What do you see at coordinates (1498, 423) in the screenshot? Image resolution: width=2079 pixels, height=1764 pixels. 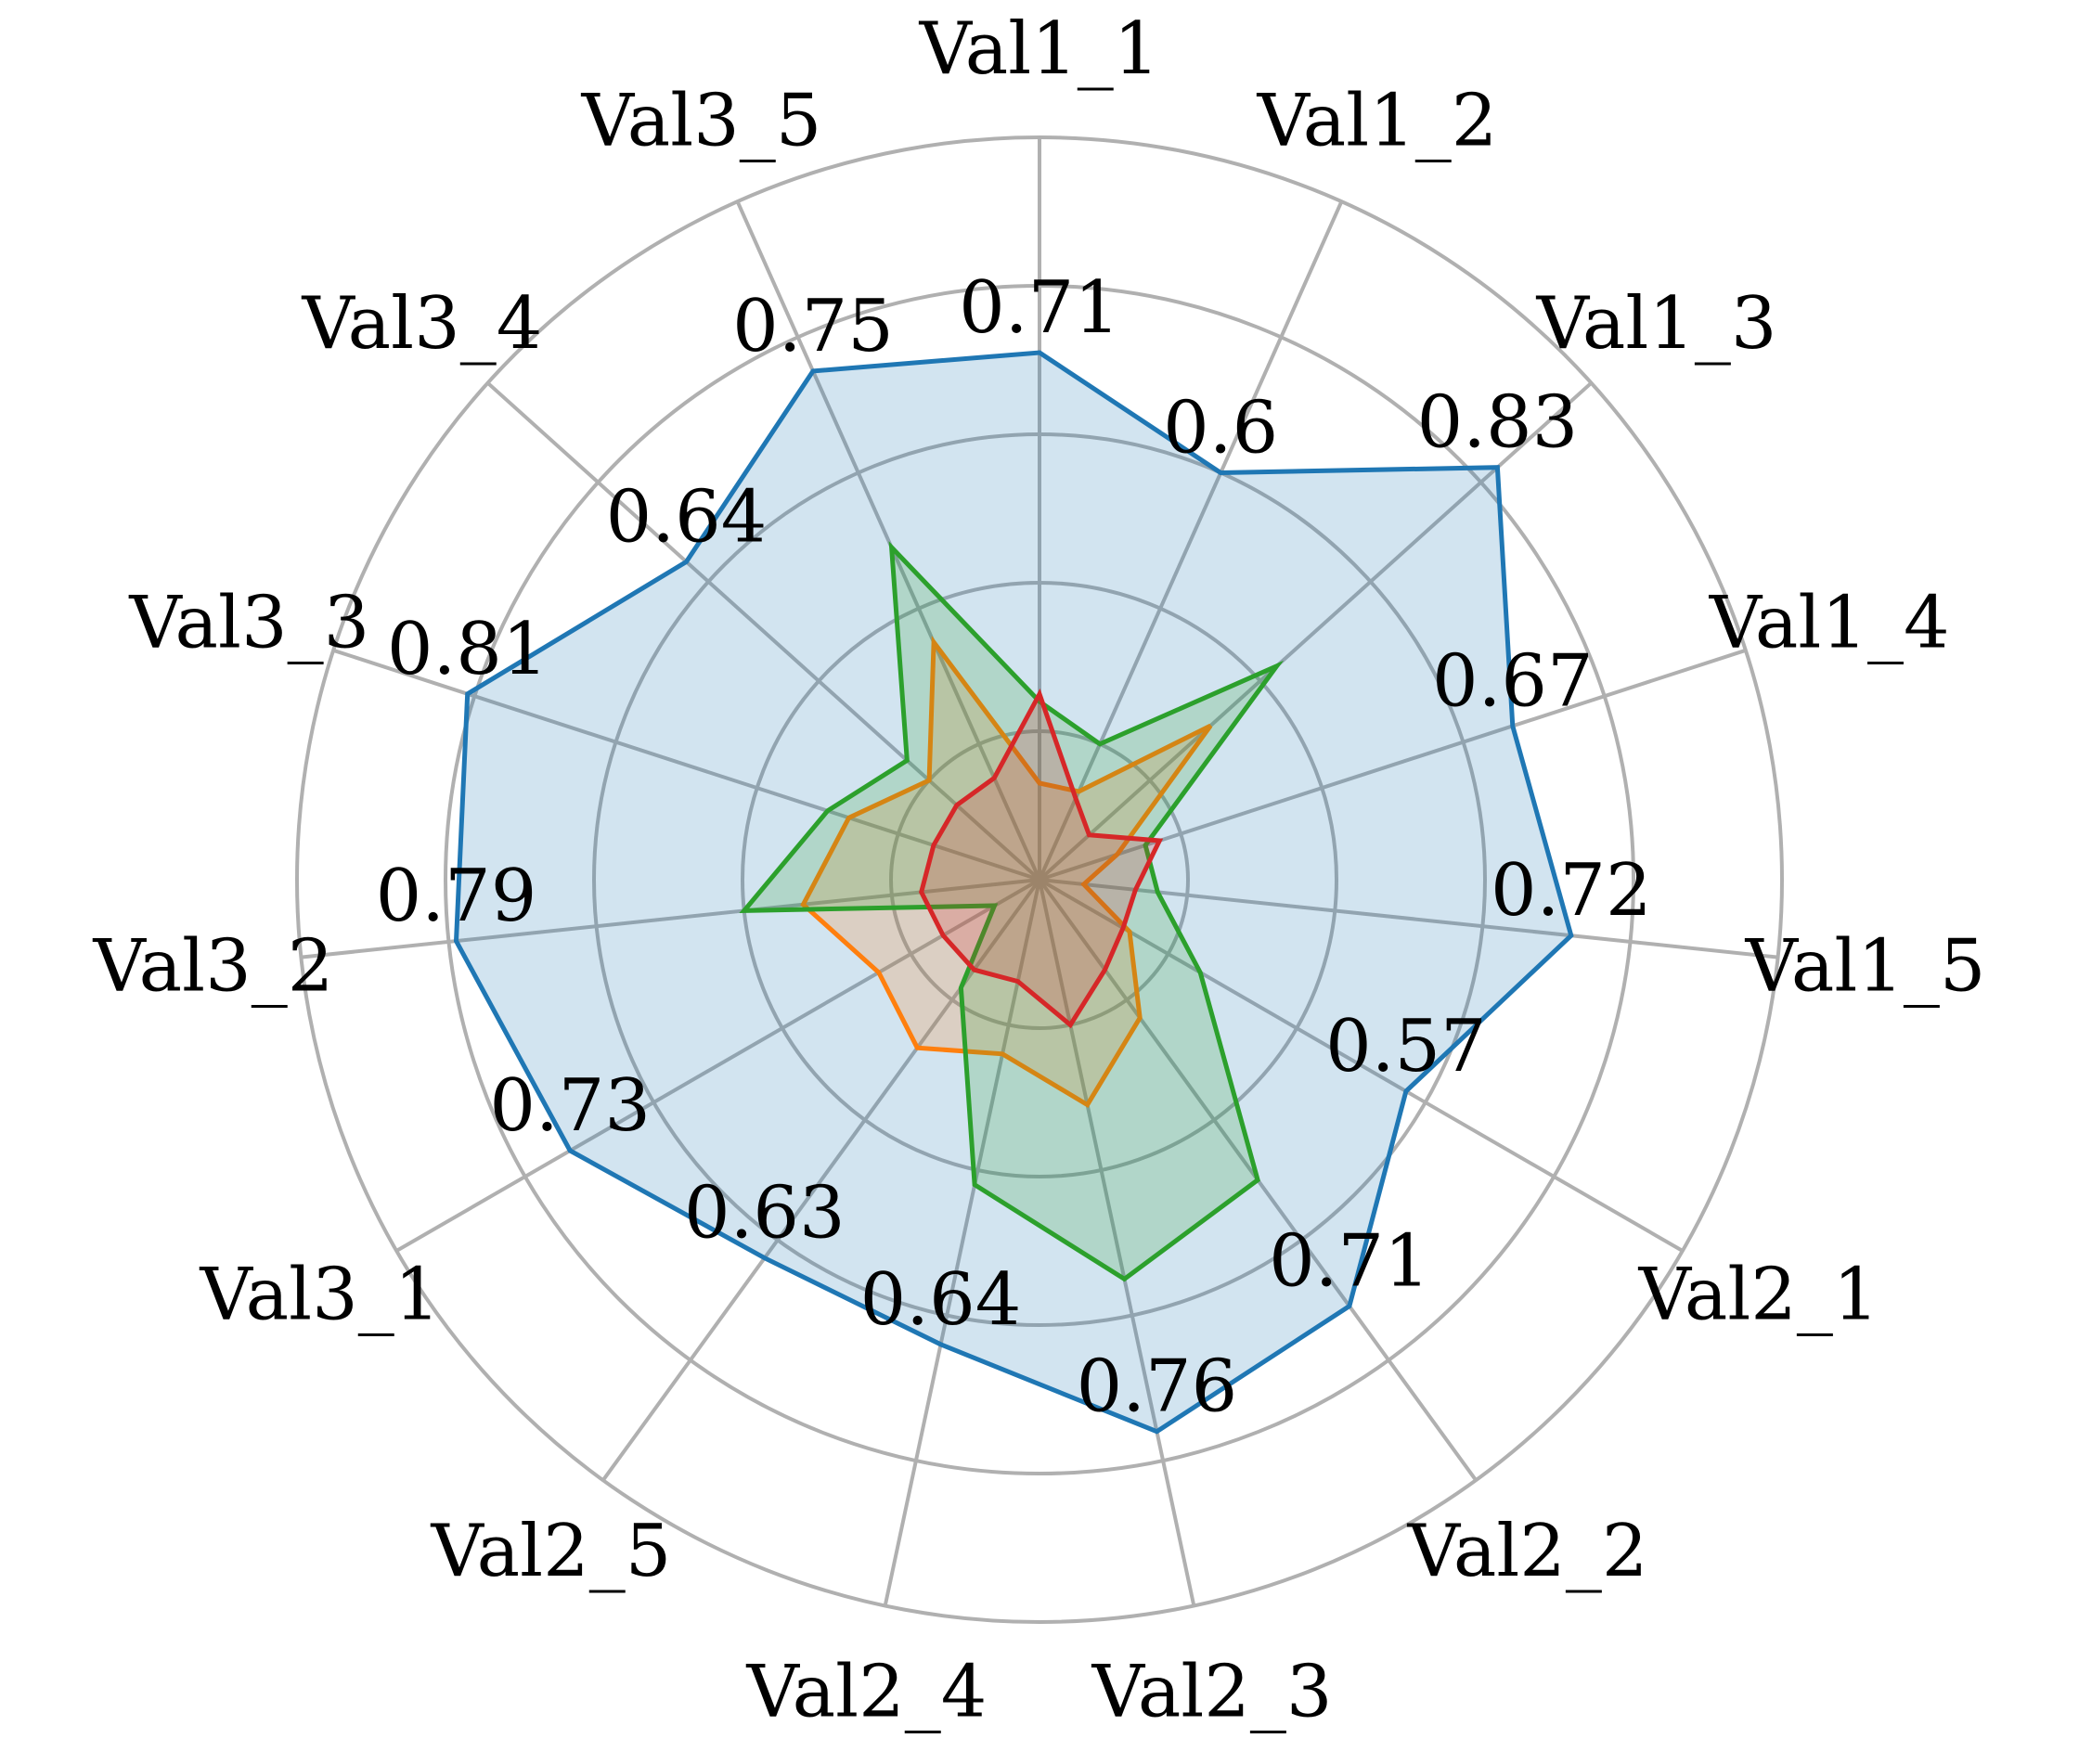 I see `data-label-val1-3: 0.83` at bounding box center [1498, 423].